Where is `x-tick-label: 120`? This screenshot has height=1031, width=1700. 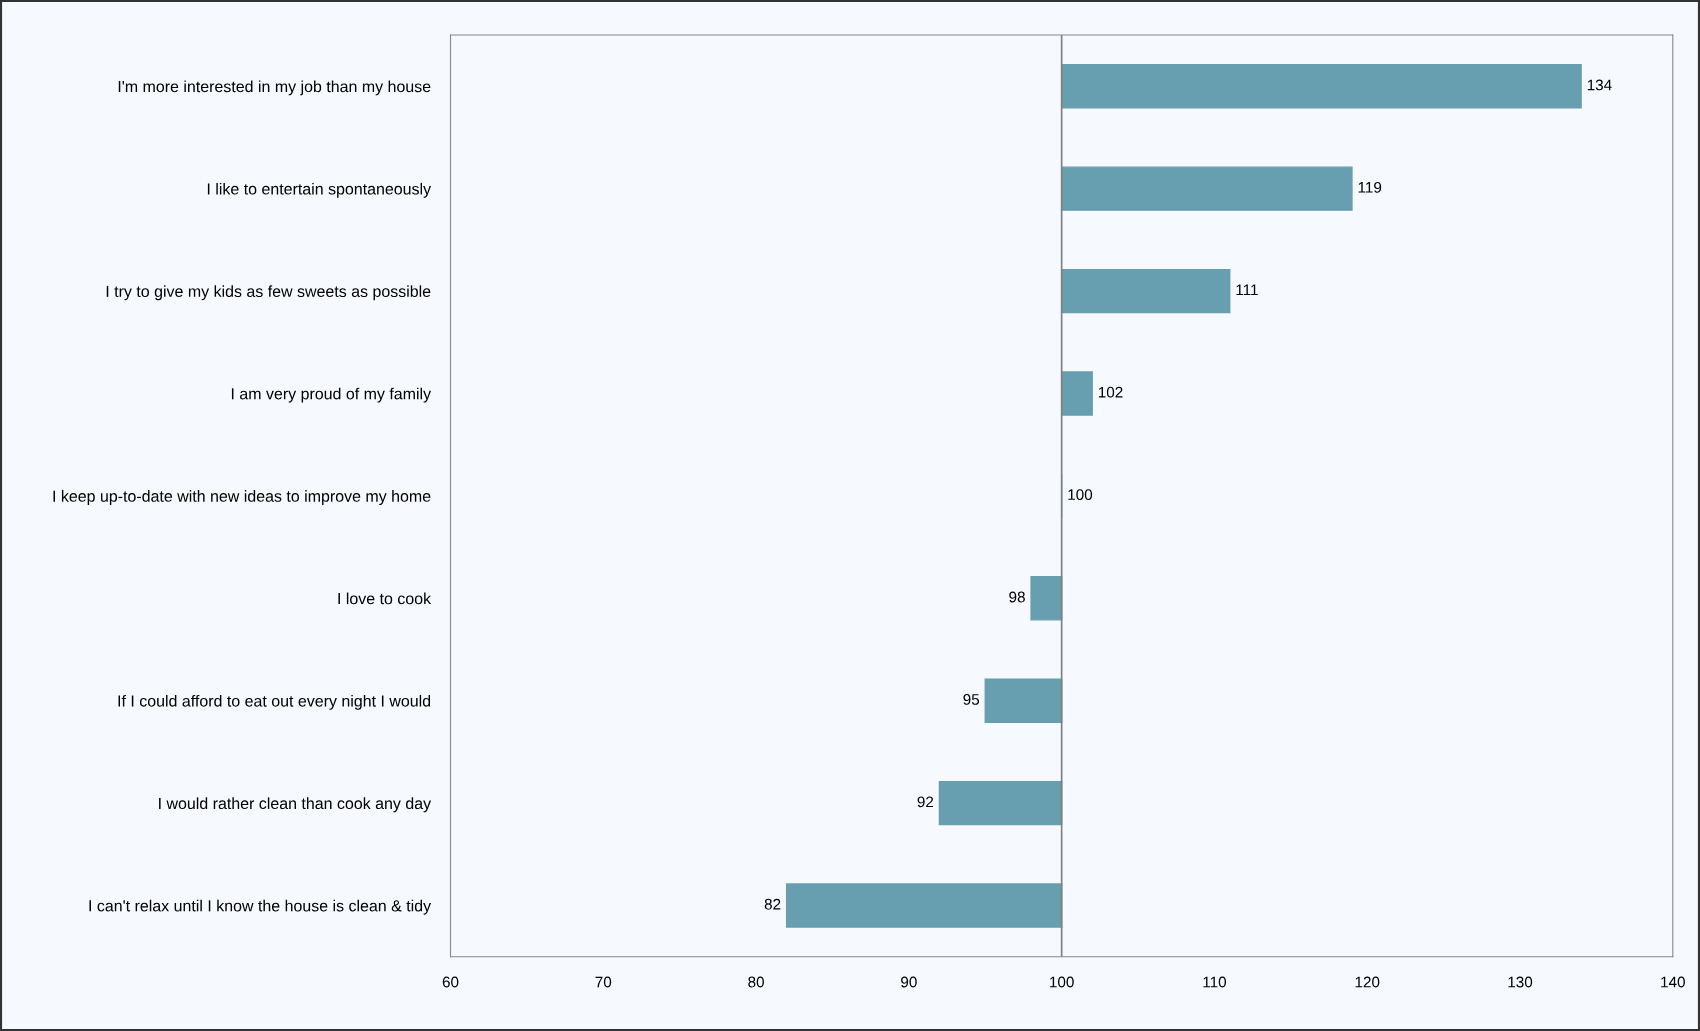 x-tick-label: 120 is located at coordinates (1367, 982).